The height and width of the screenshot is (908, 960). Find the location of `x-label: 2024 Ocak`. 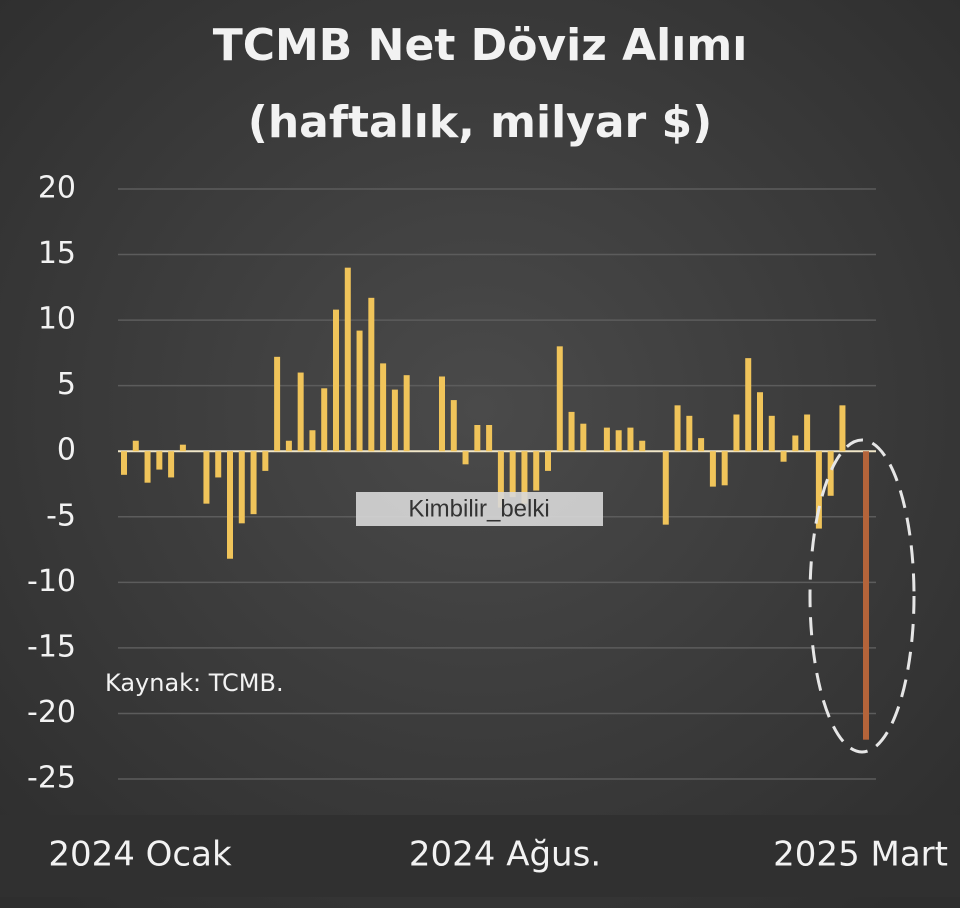

x-label: 2024 Ocak is located at coordinates (140, 855).